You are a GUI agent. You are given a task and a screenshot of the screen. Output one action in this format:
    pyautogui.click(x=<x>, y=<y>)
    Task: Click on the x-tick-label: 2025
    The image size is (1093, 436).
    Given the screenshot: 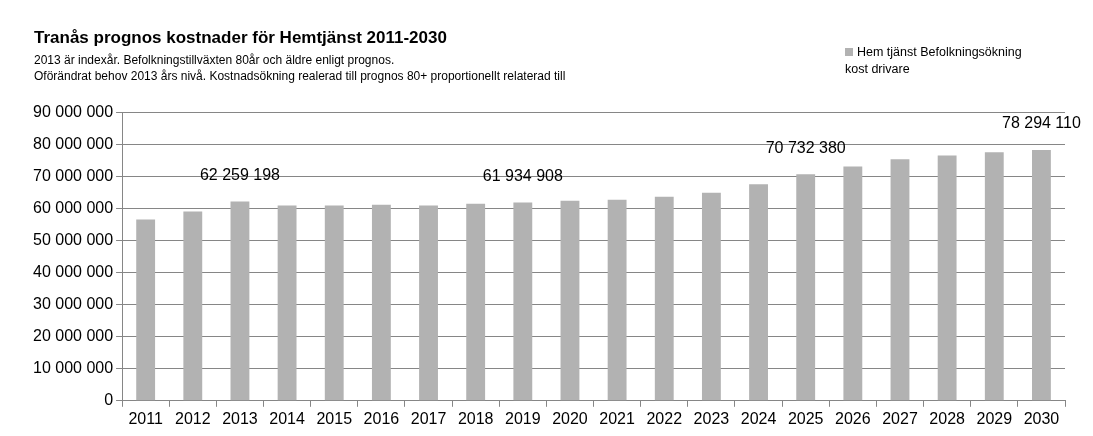 What is the action you would take?
    pyautogui.click(x=805, y=418)
    